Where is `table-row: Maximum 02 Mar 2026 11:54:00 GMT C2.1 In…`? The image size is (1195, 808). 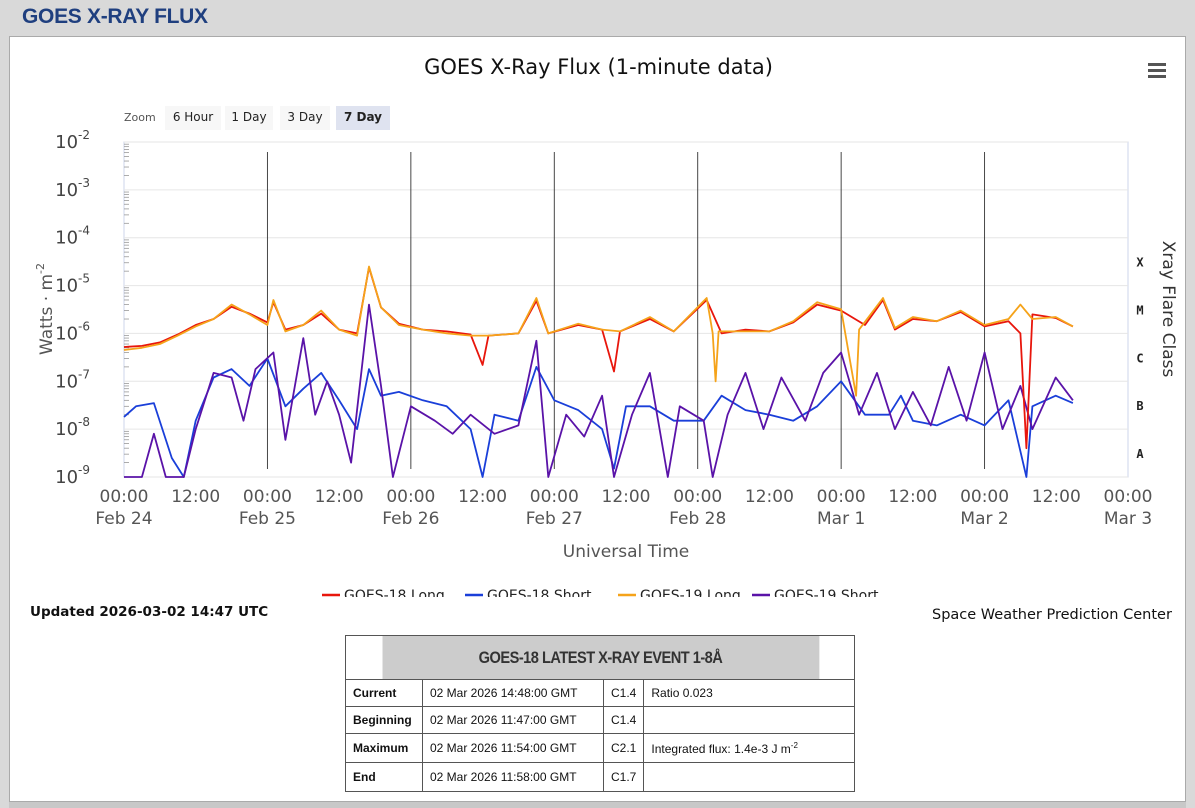 table-row: Maximum 02 Mar 2026 11:54:00 GMT C2.1 In… is located at coordinates (600, 748).